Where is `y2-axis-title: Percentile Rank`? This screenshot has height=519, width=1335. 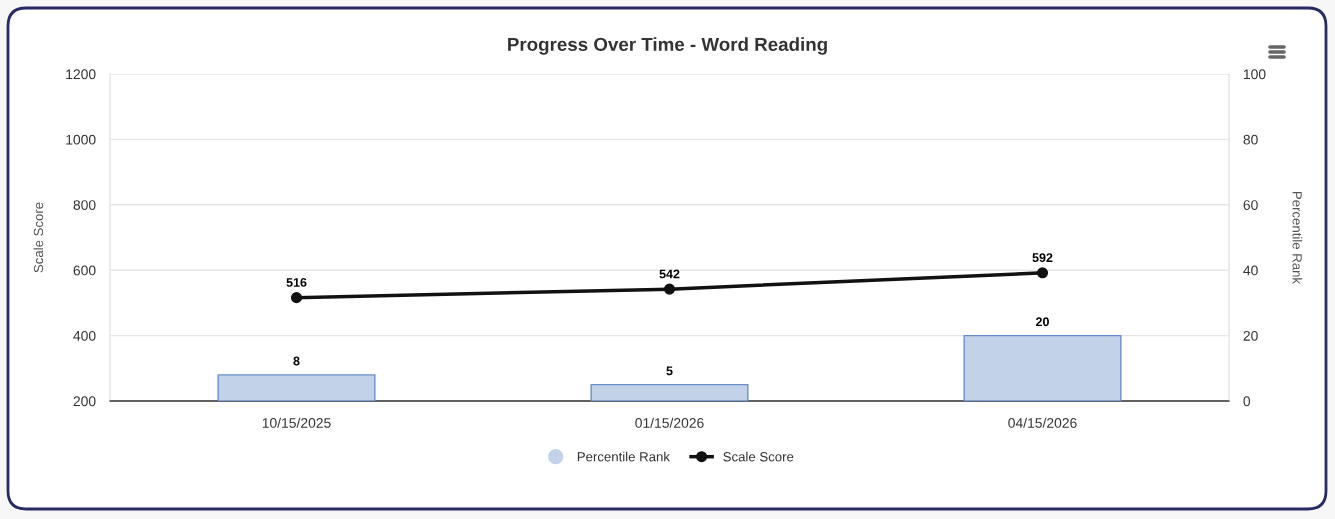
y2-axis-title: Percentile Rank is located at coordinates (1297, 238).